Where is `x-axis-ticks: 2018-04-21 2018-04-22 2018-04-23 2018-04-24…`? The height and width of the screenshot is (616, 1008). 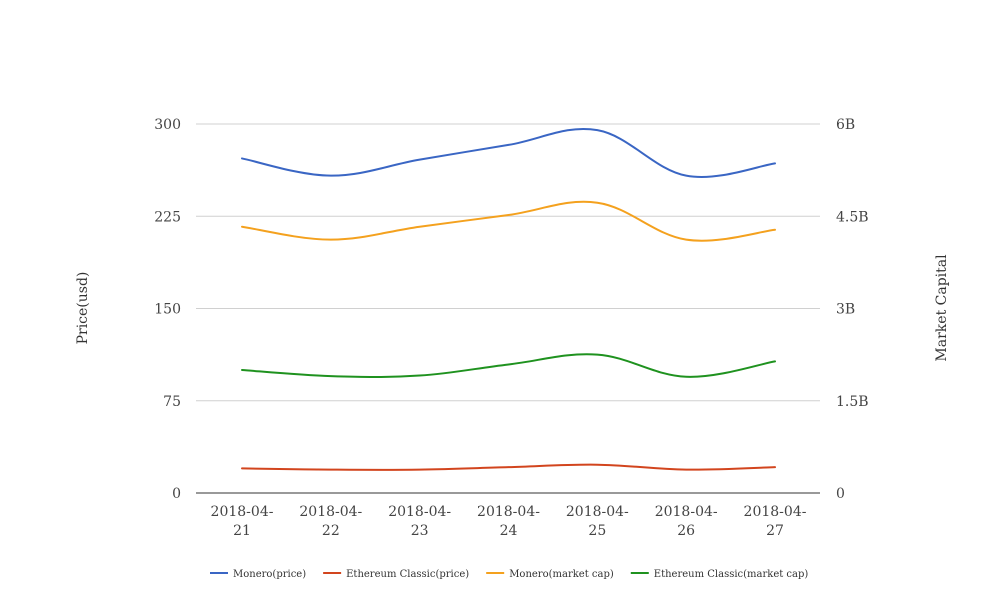
x-axis-ticks: 2018-04-21 2018-04-22 2018-04-23 2018-04-24… is located at coordinates (509, 521).